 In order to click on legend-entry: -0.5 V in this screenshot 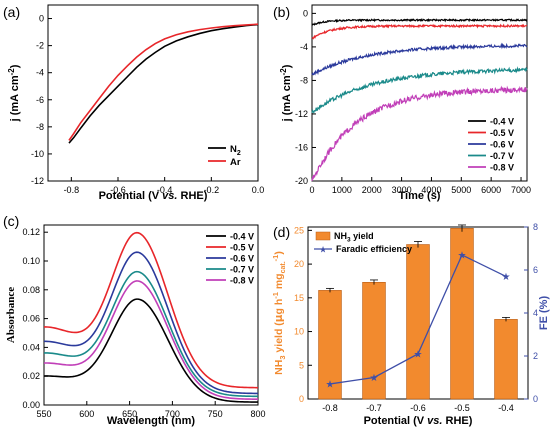, I will do `click(242, 248)`.